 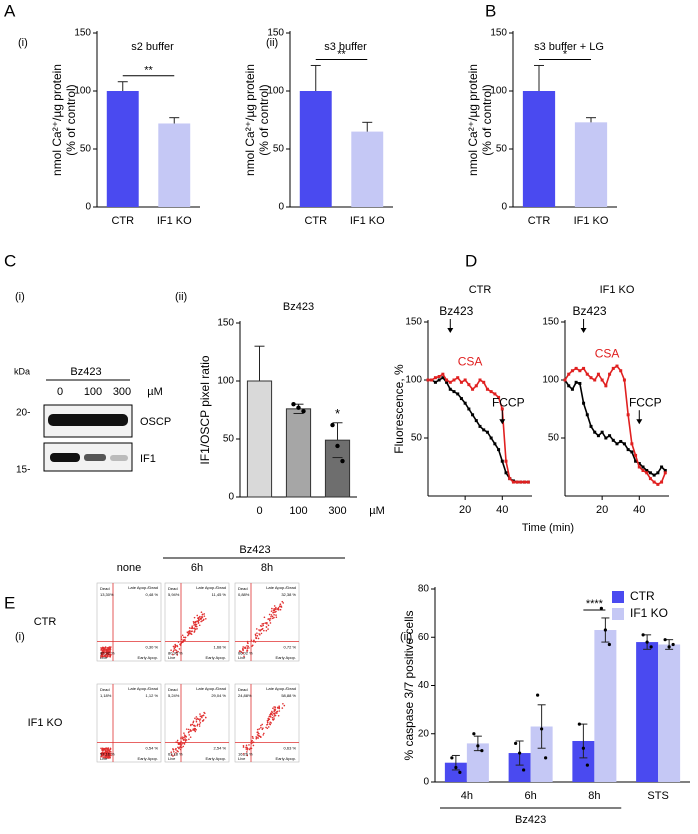 What do you see at coordinates (45, 622) in the screenshot?
I see `row-label: CTR` at bounding box center [45, 622].